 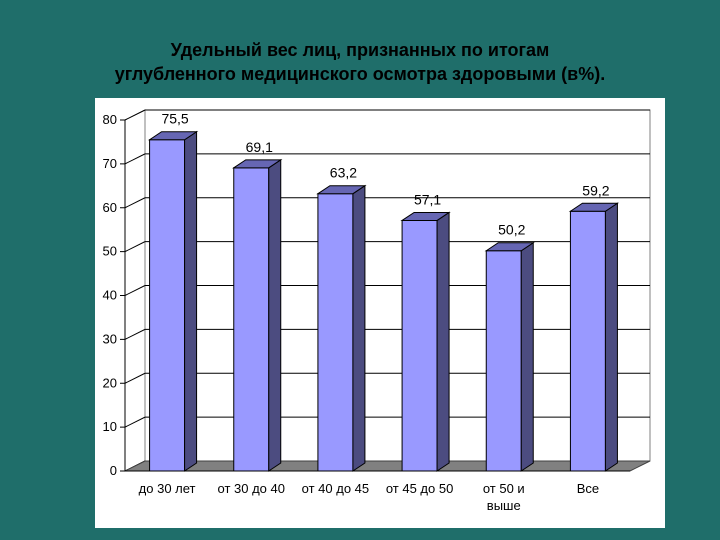 I want to click on slide-title-line-1: Удельный вес лиц, признанных по итогам, so click(x=360, y=50).